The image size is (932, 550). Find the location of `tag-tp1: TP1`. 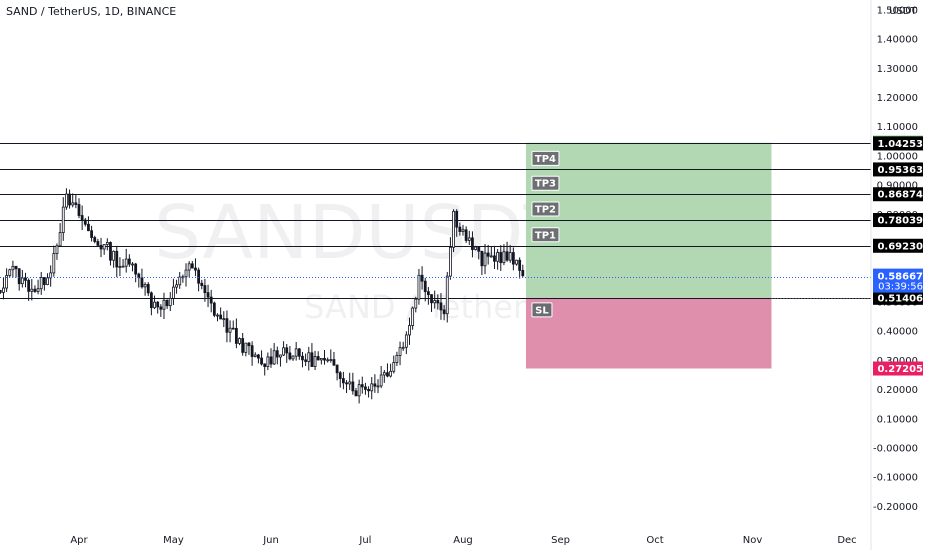

tag-tp1: TP1 is located at coordinates (545, 235).